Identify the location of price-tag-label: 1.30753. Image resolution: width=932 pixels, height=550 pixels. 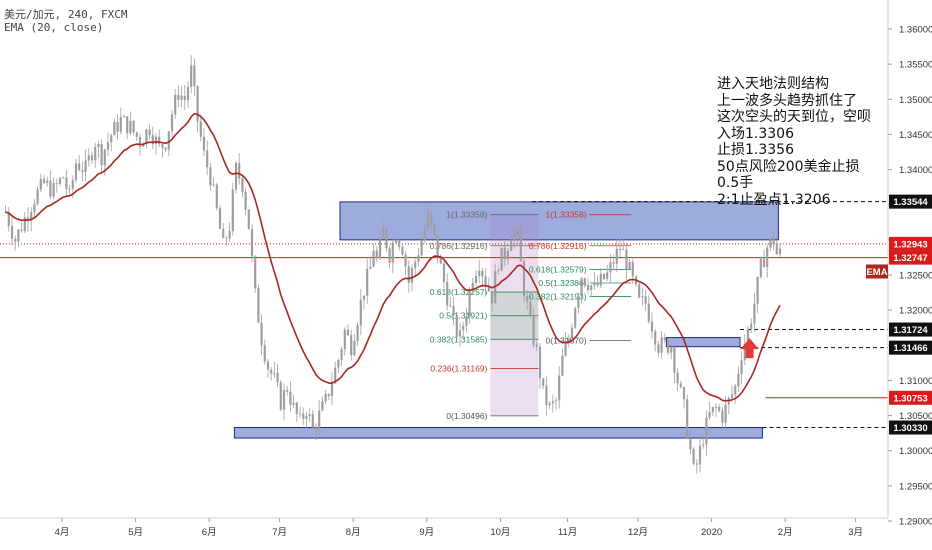
(910, 398).